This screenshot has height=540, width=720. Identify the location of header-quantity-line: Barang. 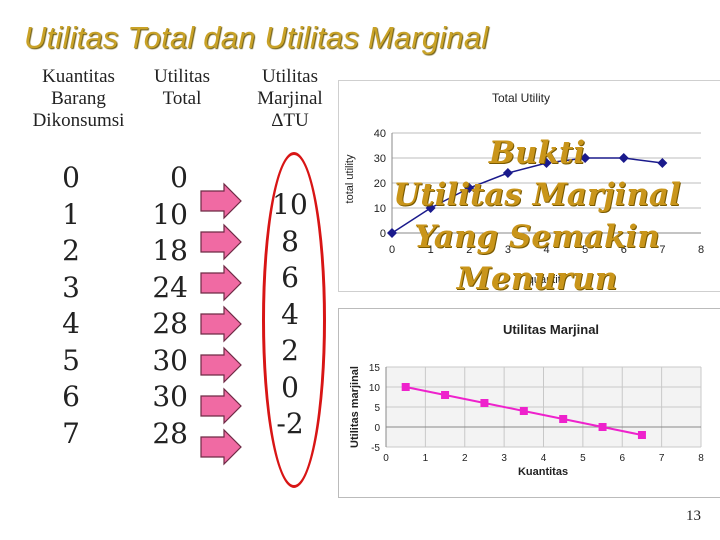
(78, 98).